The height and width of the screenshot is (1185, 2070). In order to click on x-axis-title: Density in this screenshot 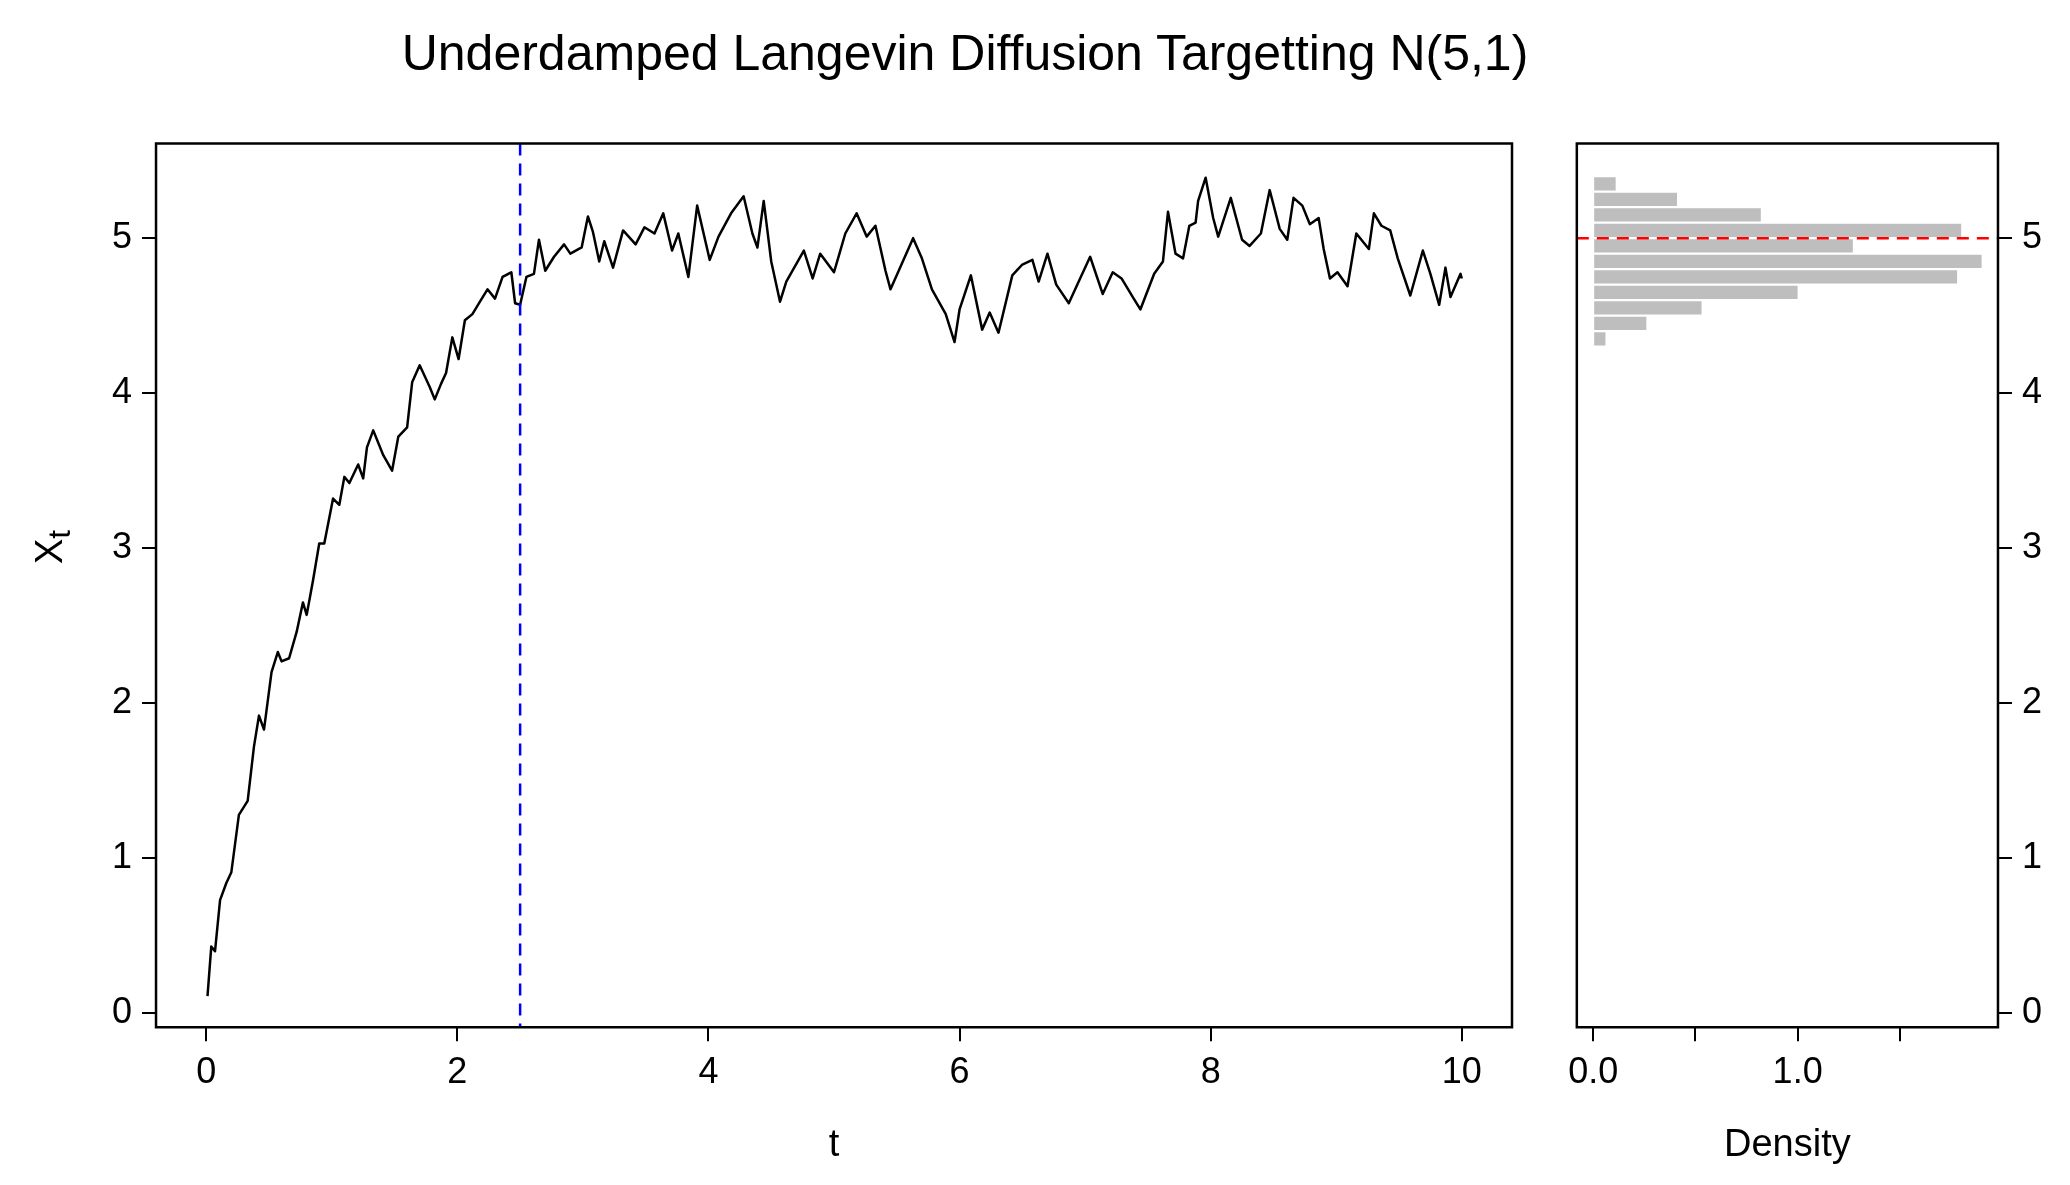, I will do `click(1787, 1142)`.